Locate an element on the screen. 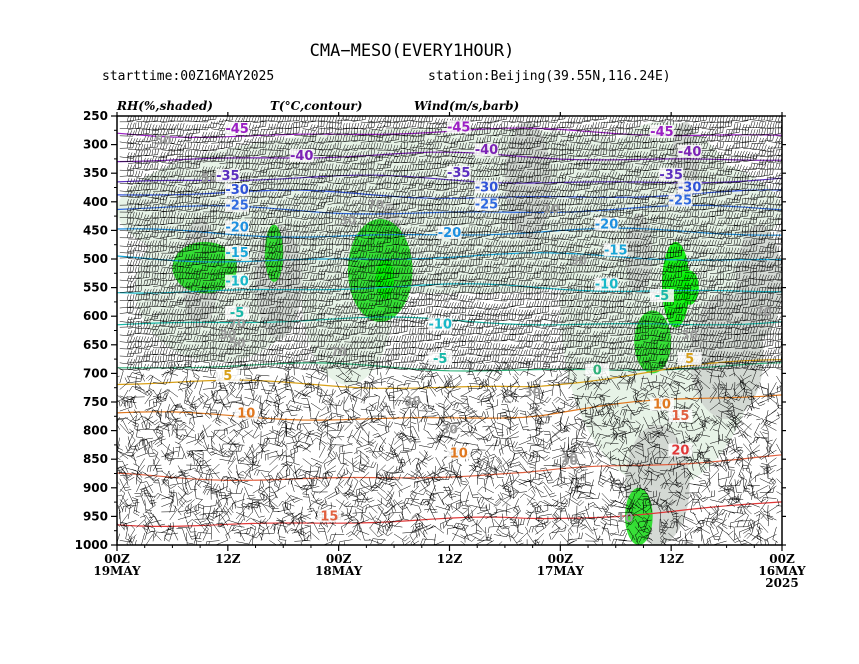  rh-legend-header: RH(%,shaded) is located at coordinates (164, 106).